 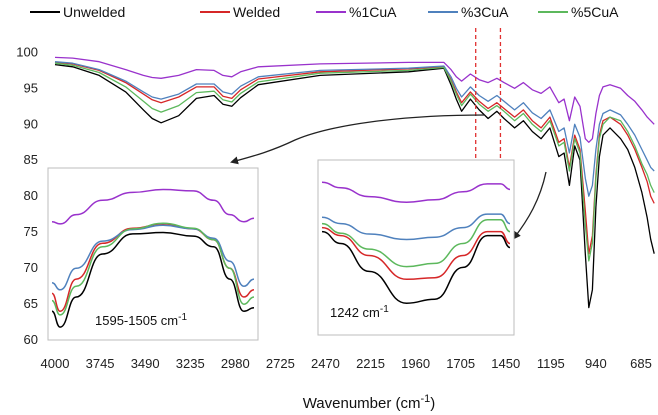 What do you see at coordinates (256, 12) in the screenshot?
I see `legend-label-welded: Welded` at bounding box center [256, 12].